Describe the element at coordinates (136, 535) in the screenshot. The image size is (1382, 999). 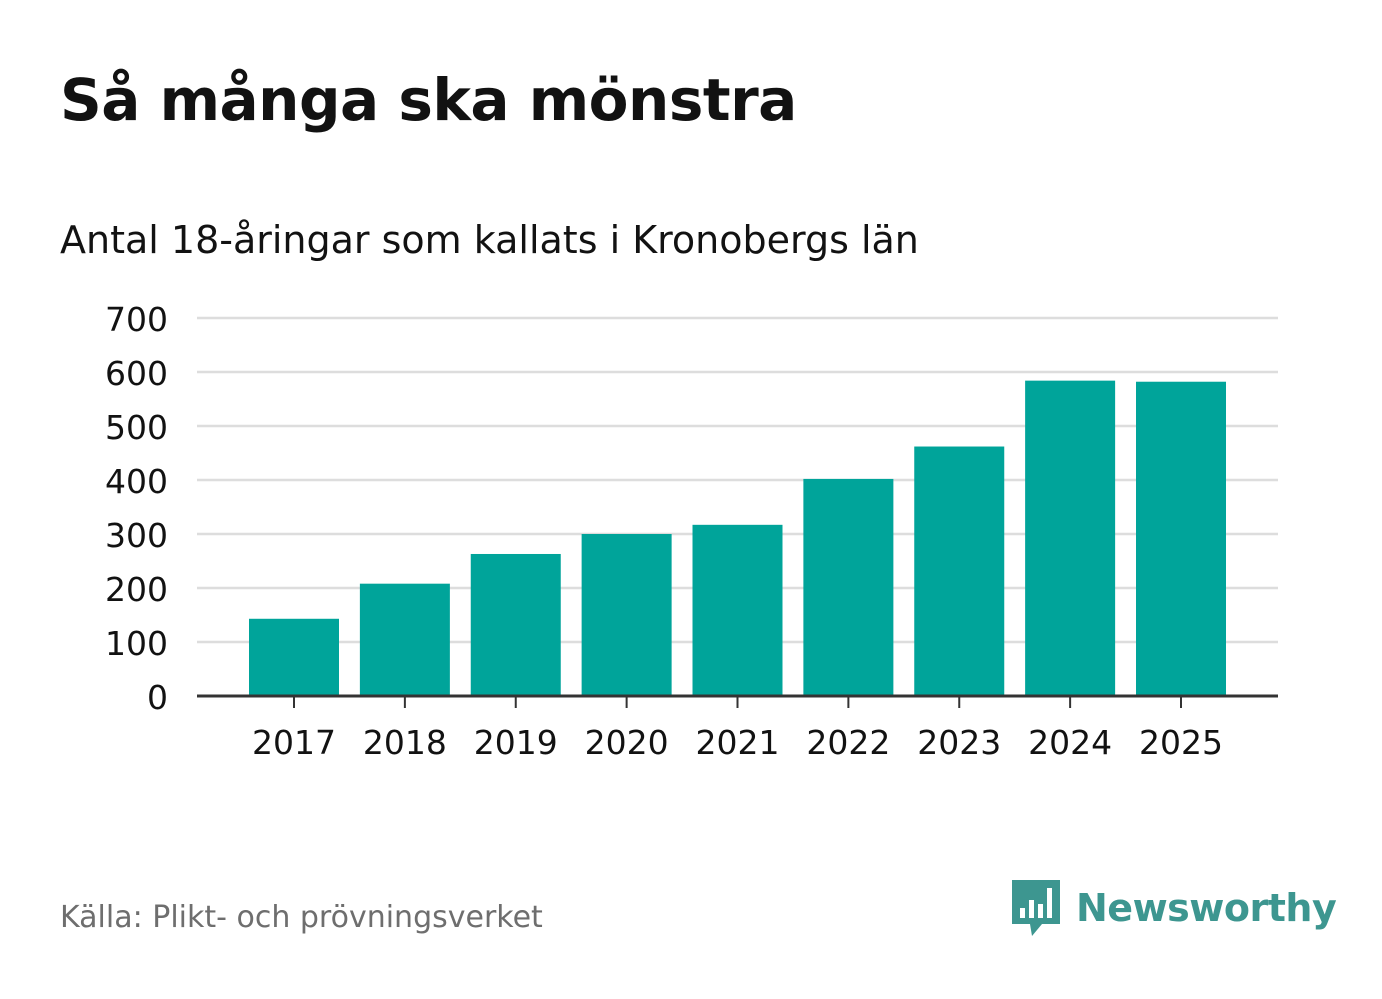
I see `y-tick-label: 300` at that location.